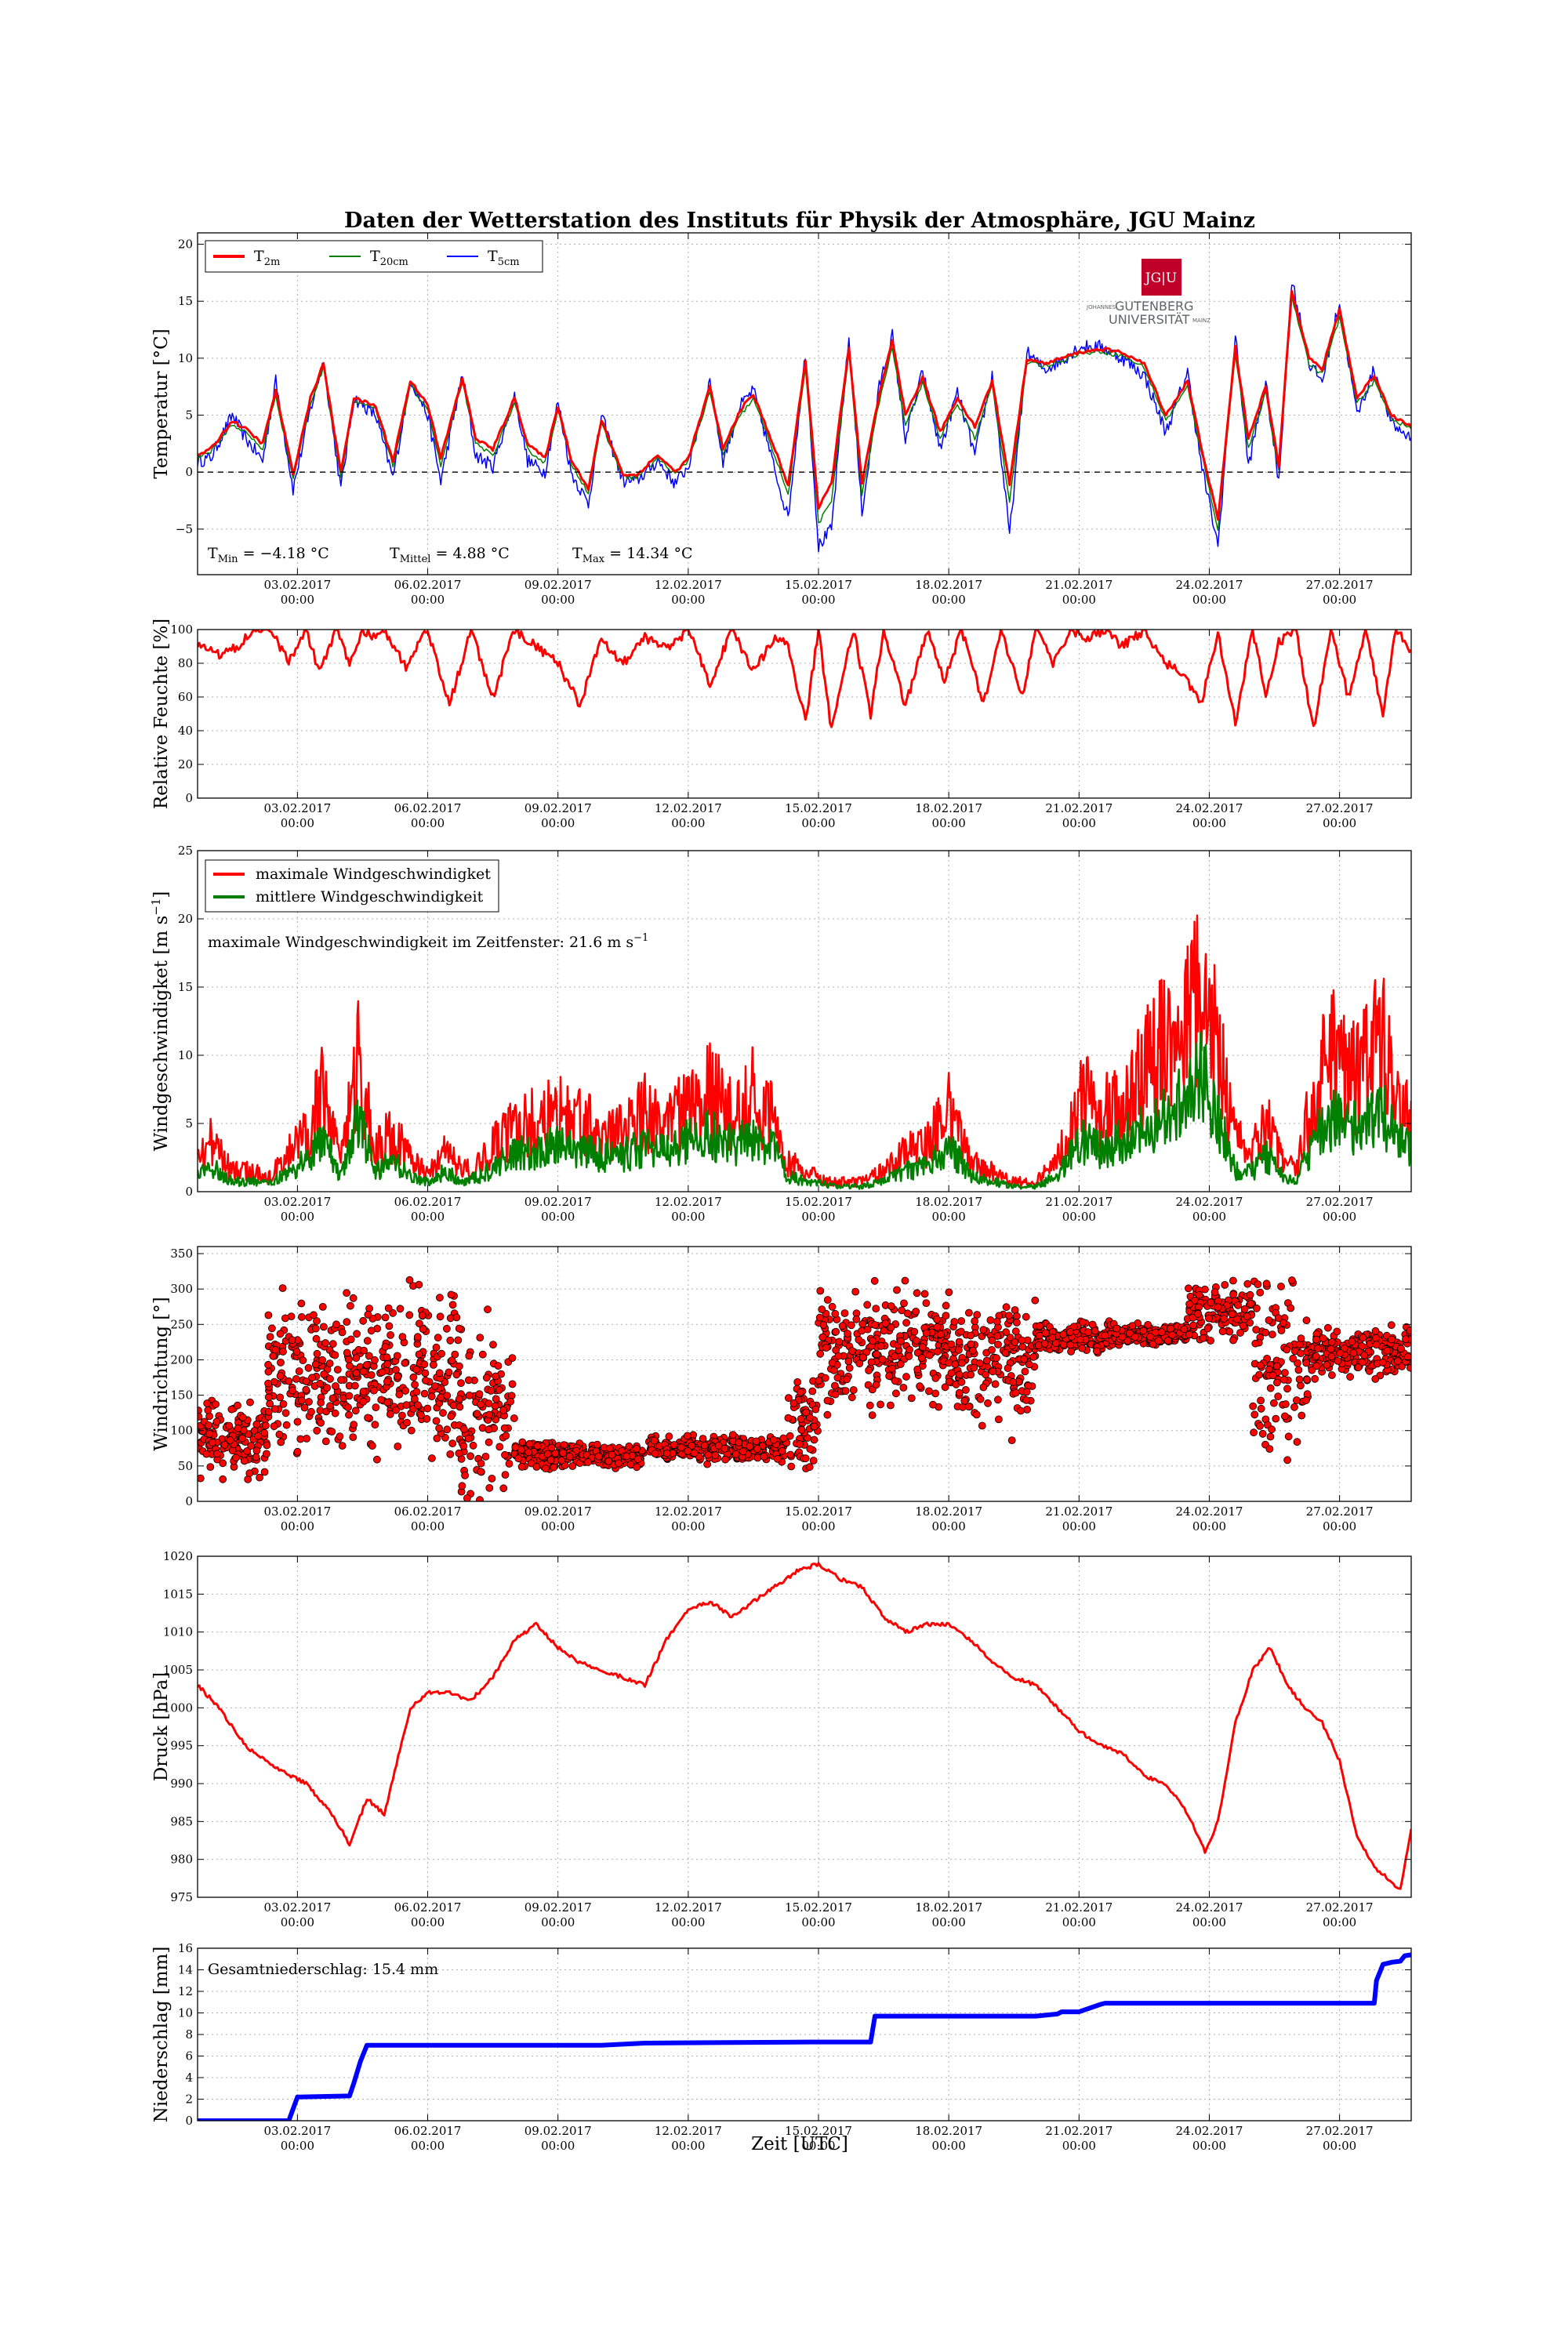 The height and width of the screenshot is (2352, 1568). What do you see at coordinates (450, 555) in the screenshot?
I see `stat-mean: TMittel = 4.88 °C` at bounding box center [450, 555].